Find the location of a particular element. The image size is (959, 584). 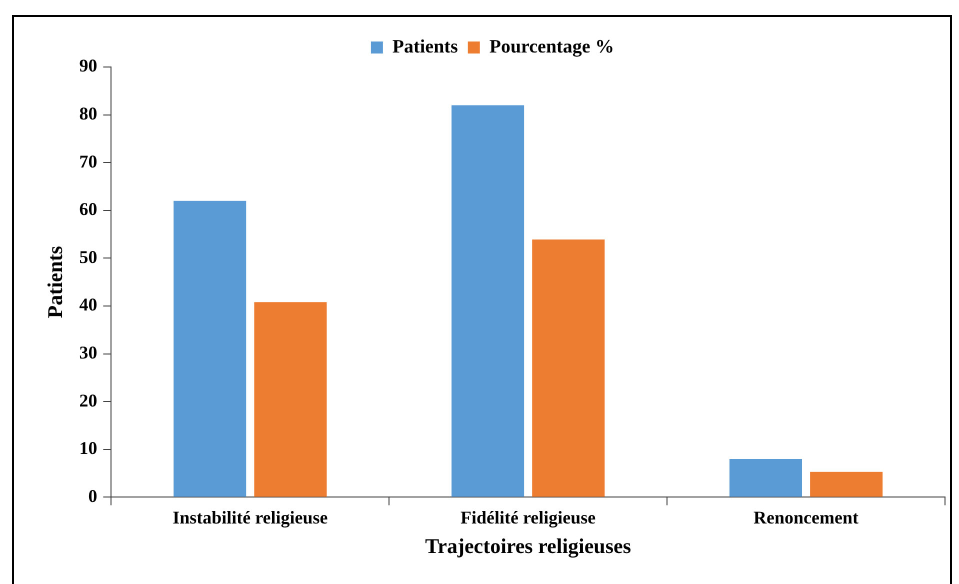

y-tick-label: 0 is located at coordinates (93, 496).